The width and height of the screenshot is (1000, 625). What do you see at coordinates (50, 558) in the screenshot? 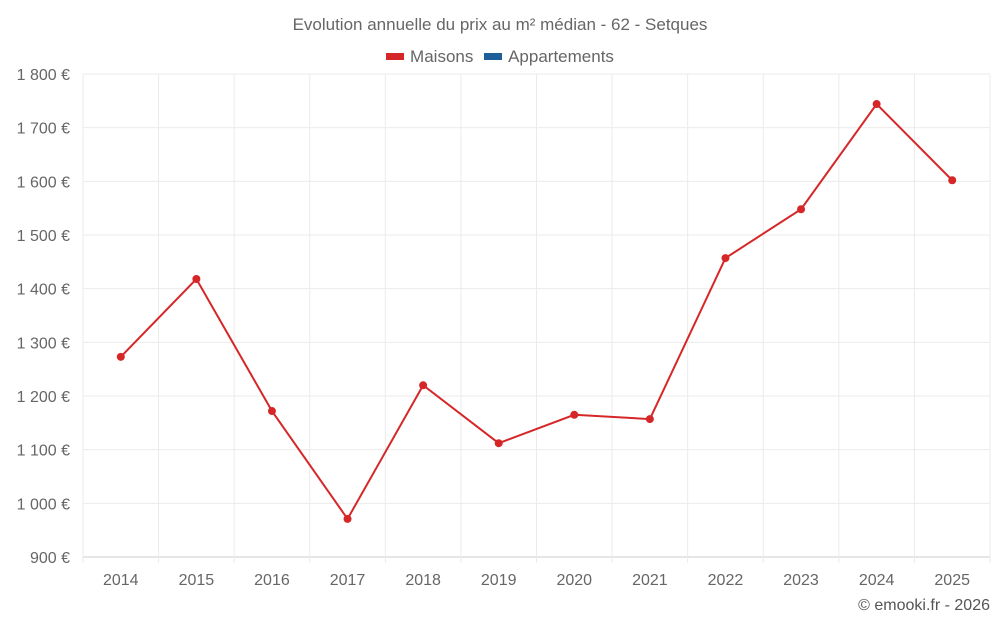
I see `y-tick-label: 900 €` at bounding box center [50, 558].